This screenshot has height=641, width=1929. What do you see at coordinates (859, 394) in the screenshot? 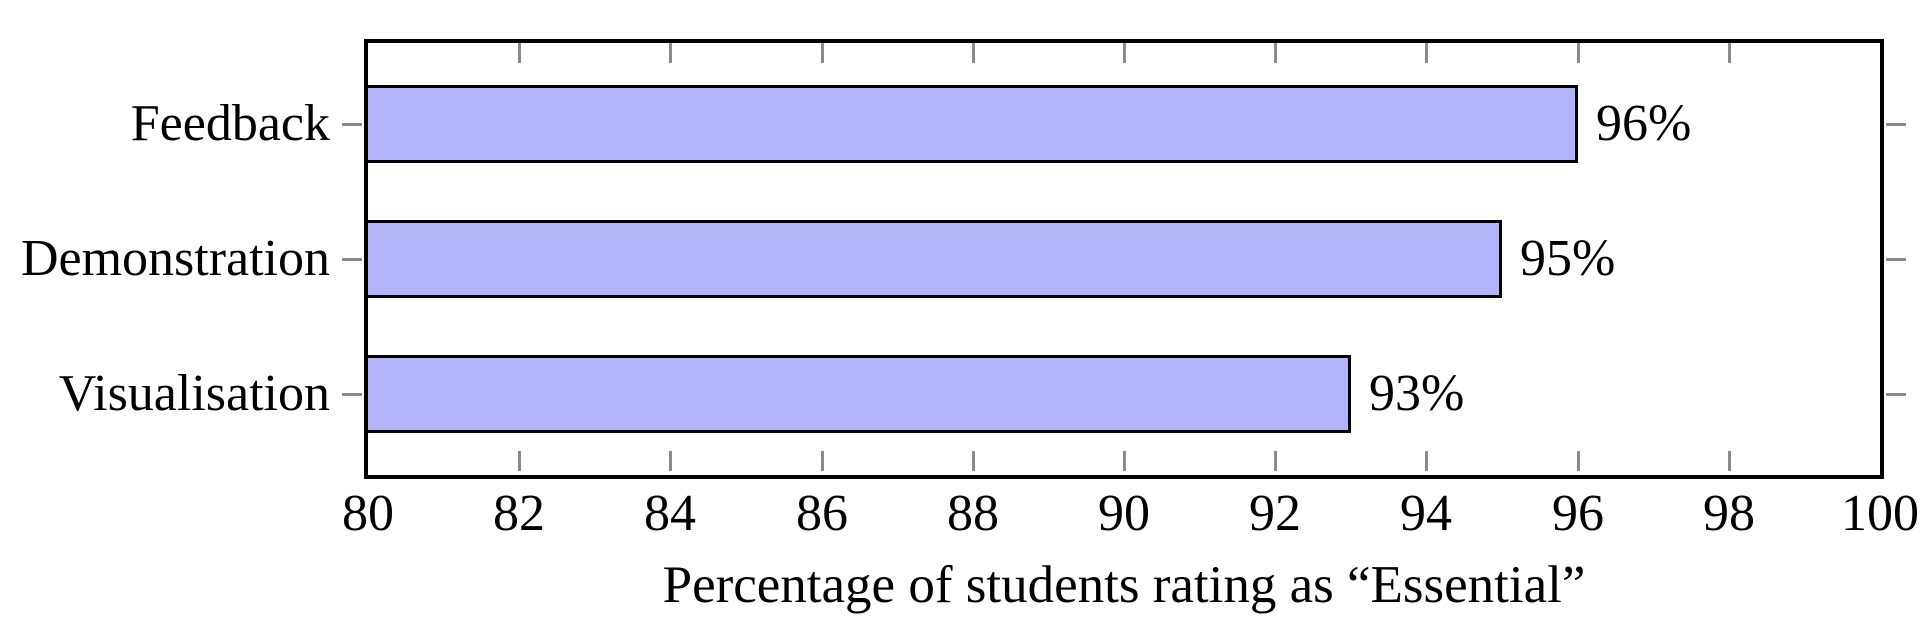
I see `bar-visualisation` at bounding box center [859, 394].